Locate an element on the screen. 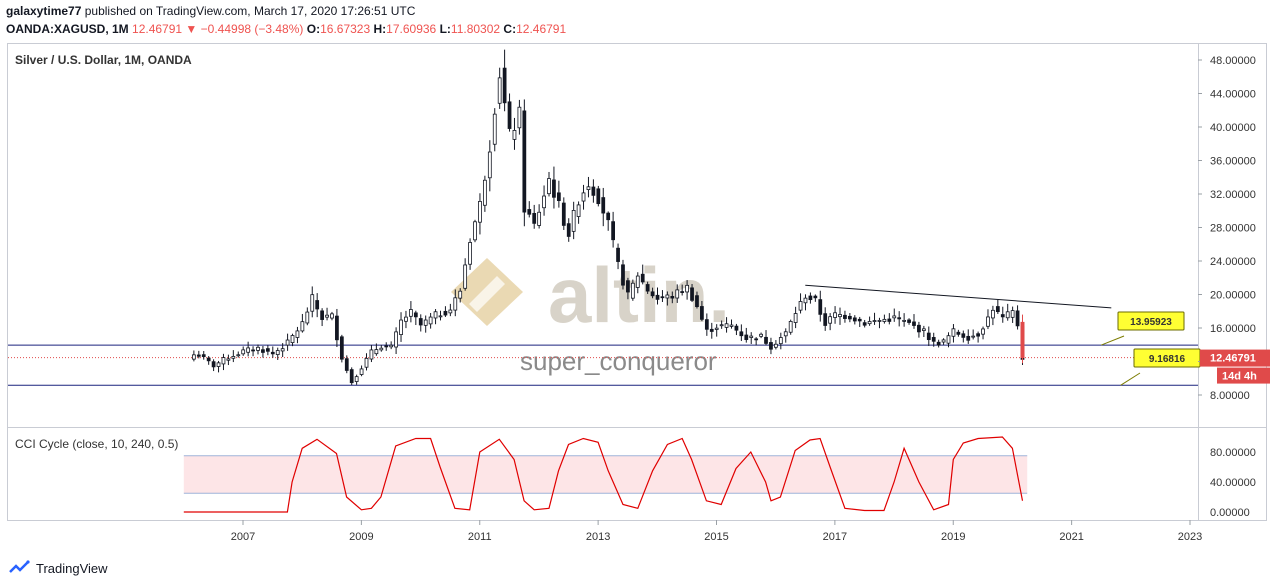  close-label: C: is located at coordinates (510, 29).